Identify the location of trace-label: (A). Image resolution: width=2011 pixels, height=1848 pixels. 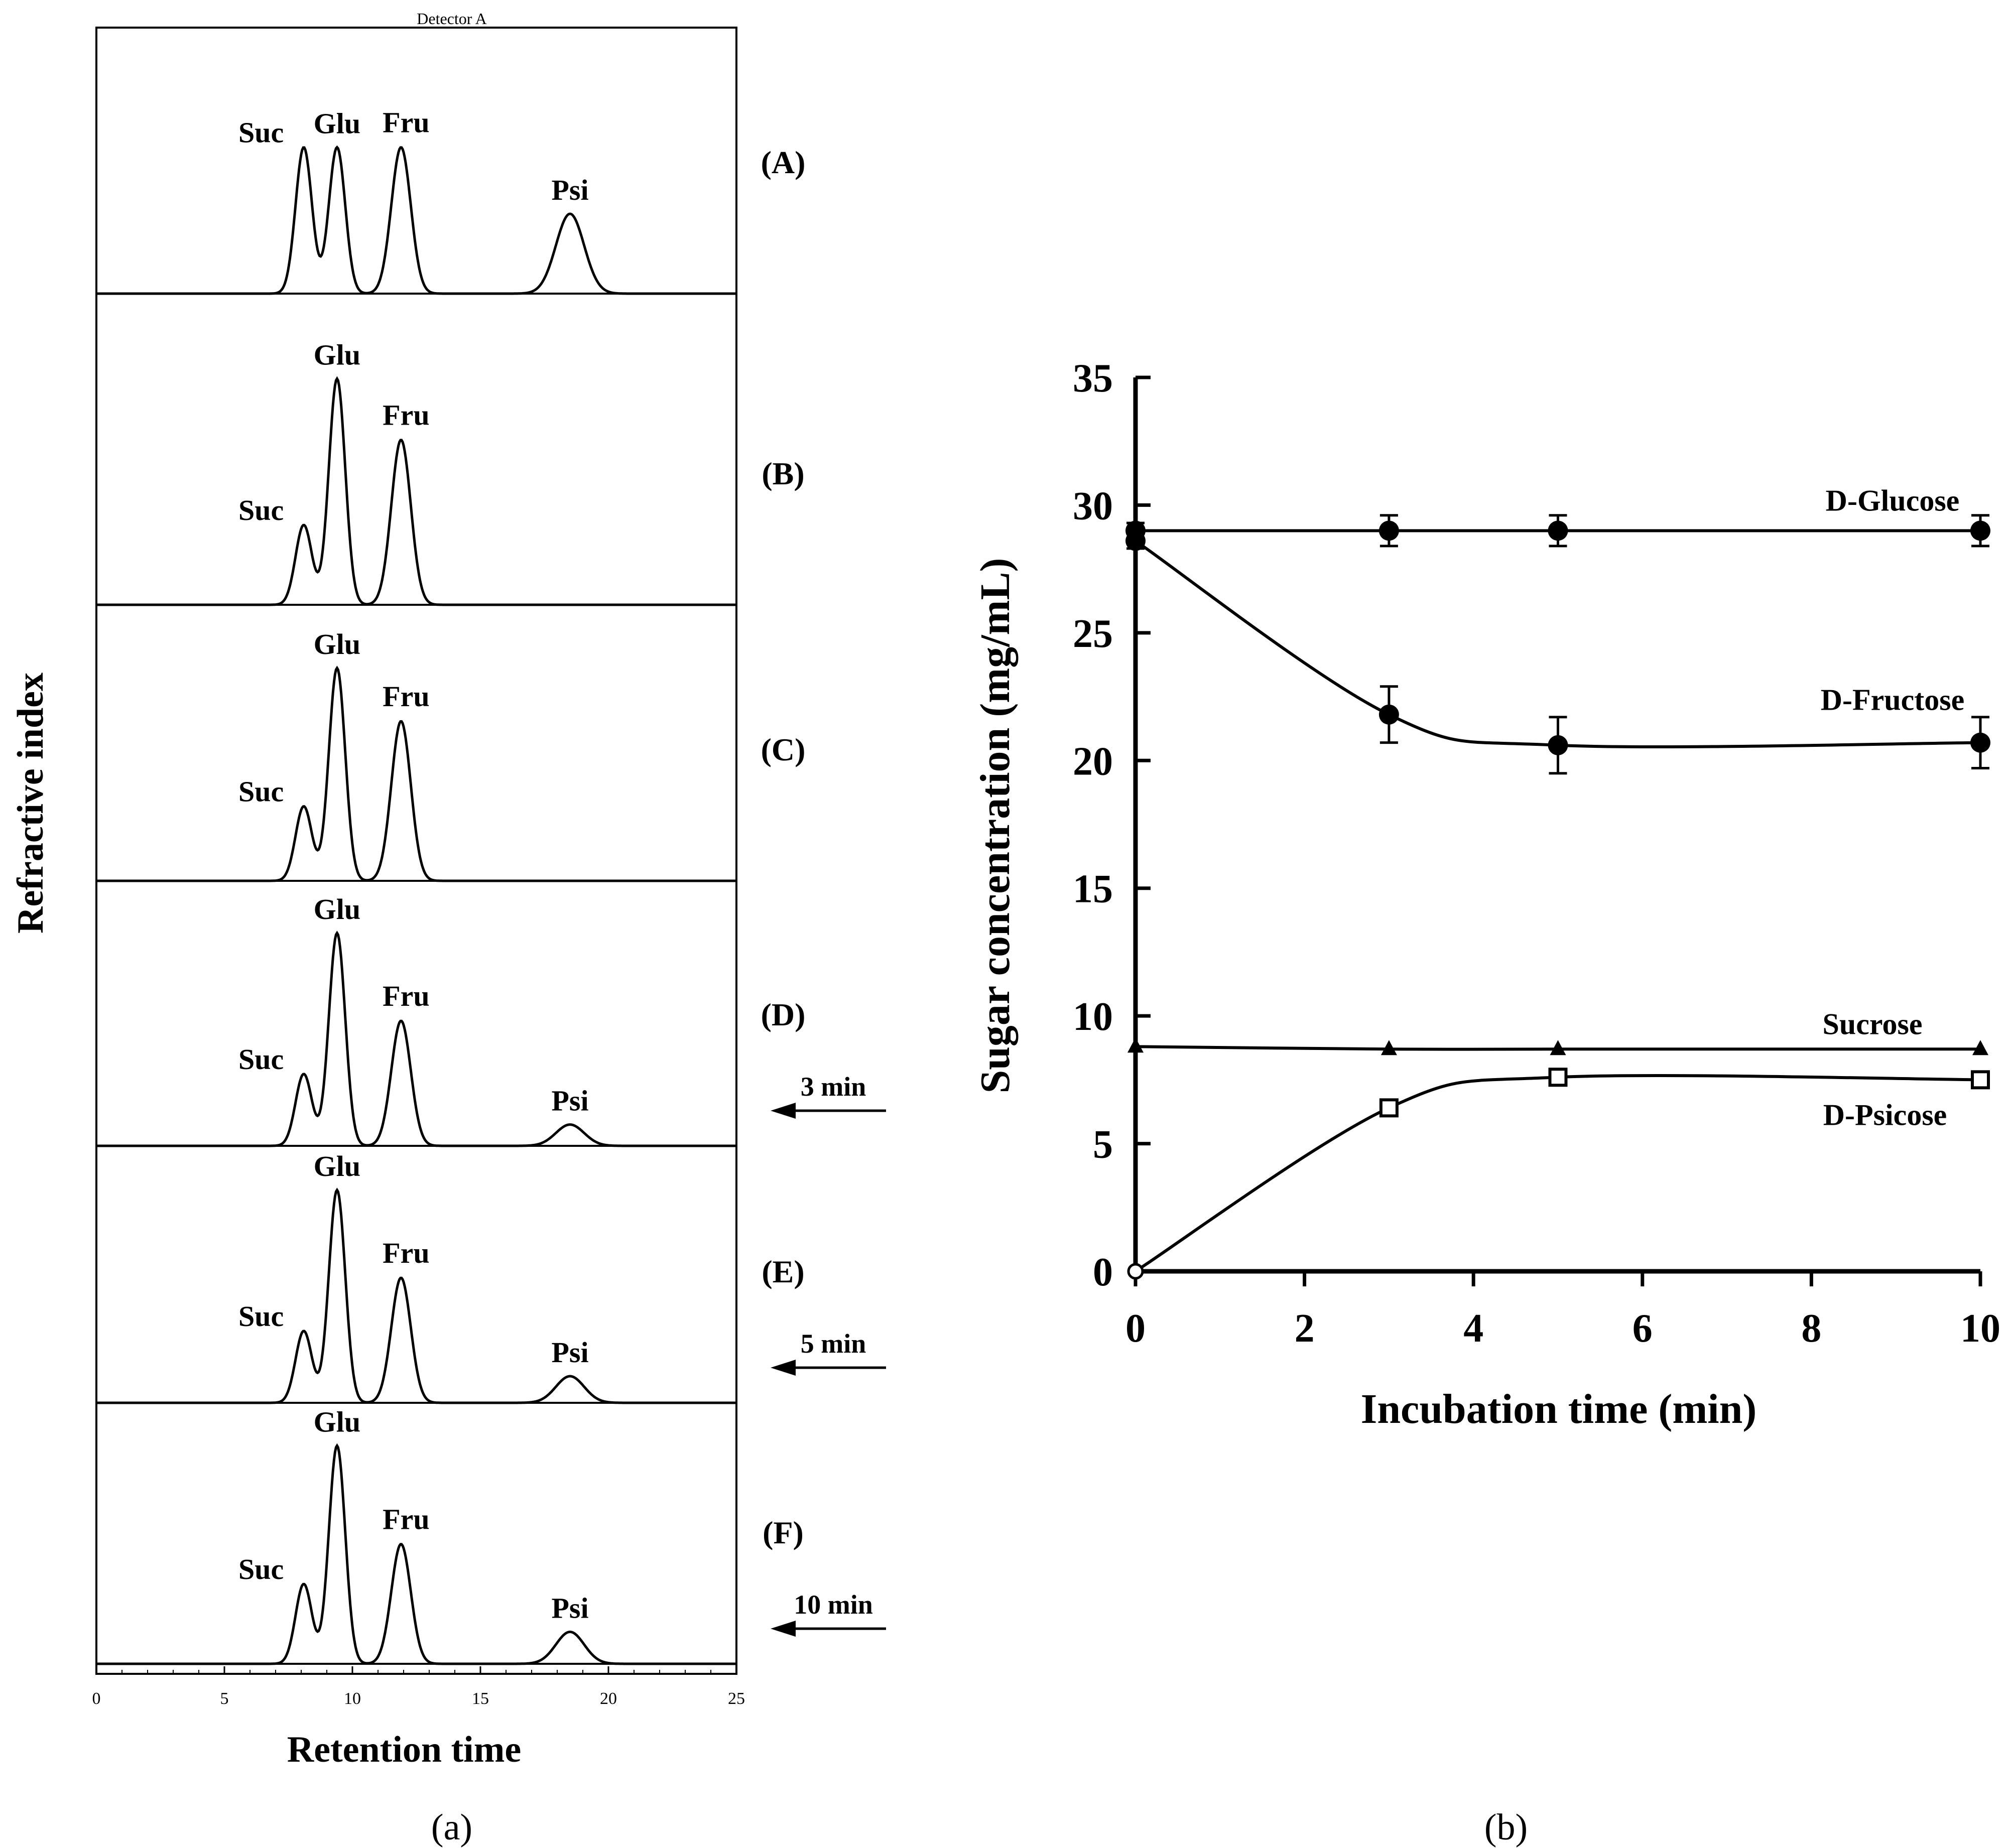
(783, 162).